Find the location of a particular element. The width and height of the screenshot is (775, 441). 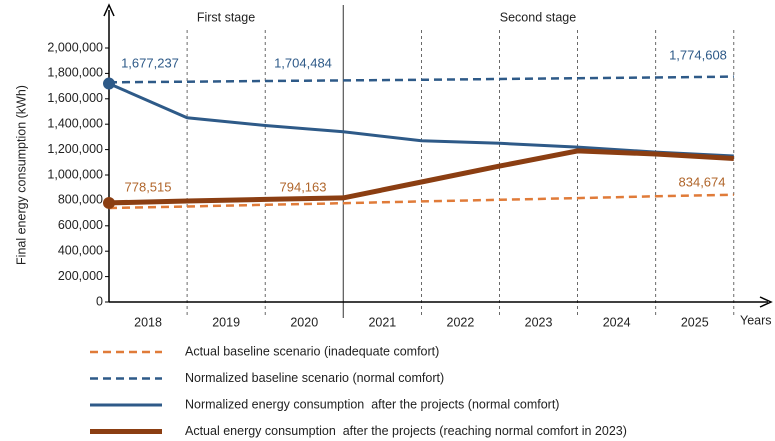

x-axis-label: Years is located at coordinates (756, 320).